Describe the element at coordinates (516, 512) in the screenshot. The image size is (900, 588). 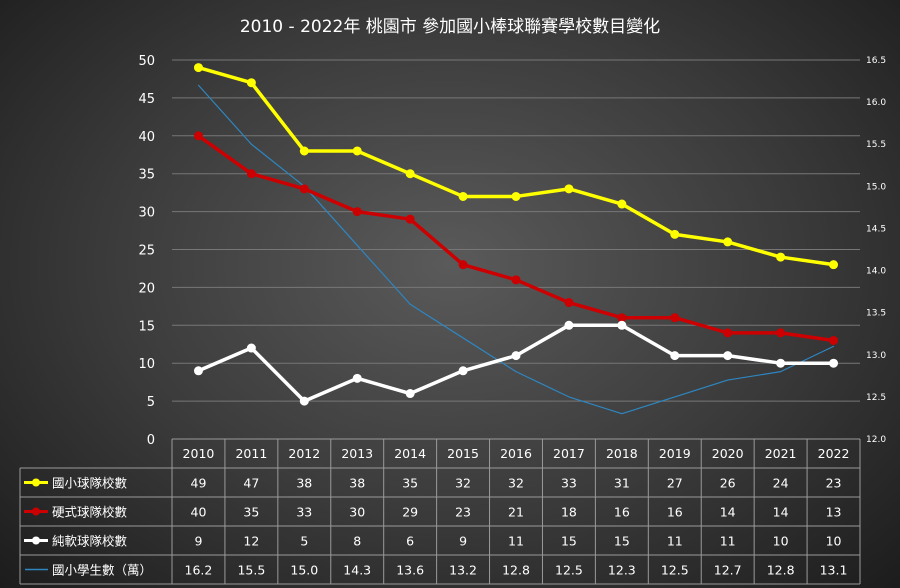
I see `table-cell: 21` at that location.